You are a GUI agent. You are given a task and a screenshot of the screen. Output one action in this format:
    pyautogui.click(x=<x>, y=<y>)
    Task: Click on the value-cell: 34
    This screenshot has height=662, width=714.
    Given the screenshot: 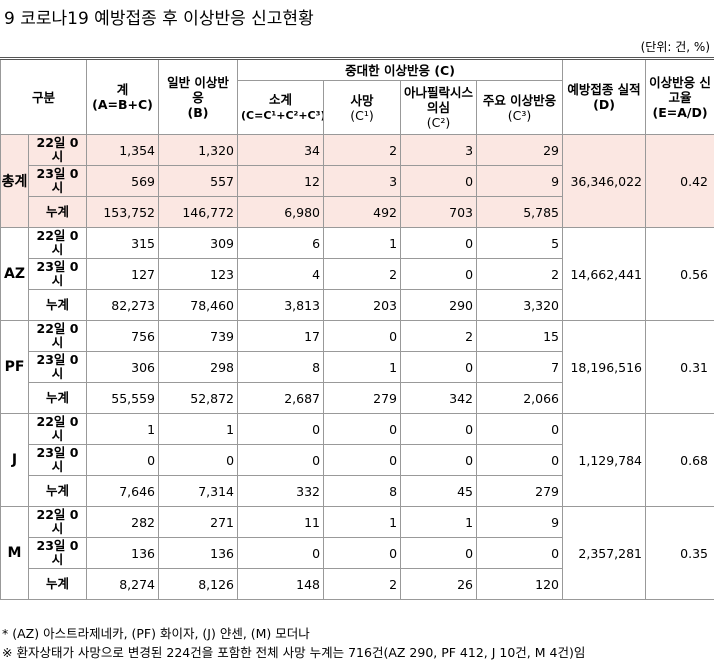 What is the action you would take?
    pyautogui.click(x=281, y=150)
    